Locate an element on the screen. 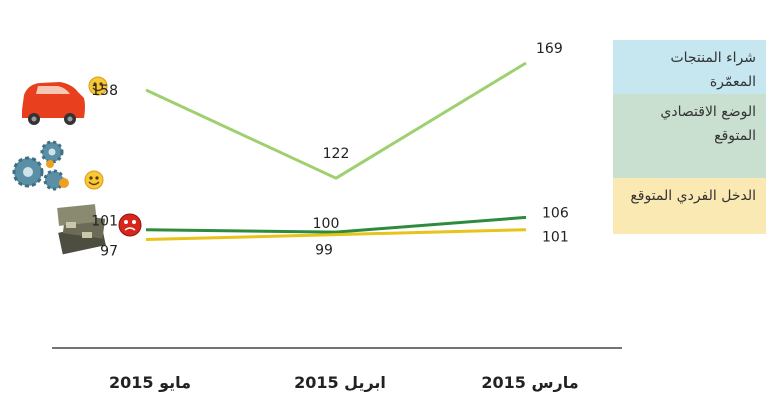 The width and height of the screenshot is (770, 406). money-stack-icon is located at coordinates (81, 229).